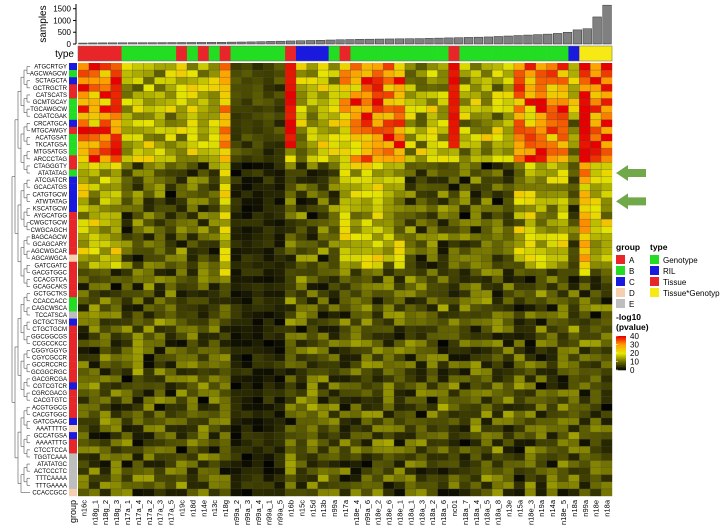 This screenshot has height=531, width=720. What do you see at coordinates (49, 195) in the screenshot?
I see `row-label: CATGTGCW` at bounding box center [49, 195].